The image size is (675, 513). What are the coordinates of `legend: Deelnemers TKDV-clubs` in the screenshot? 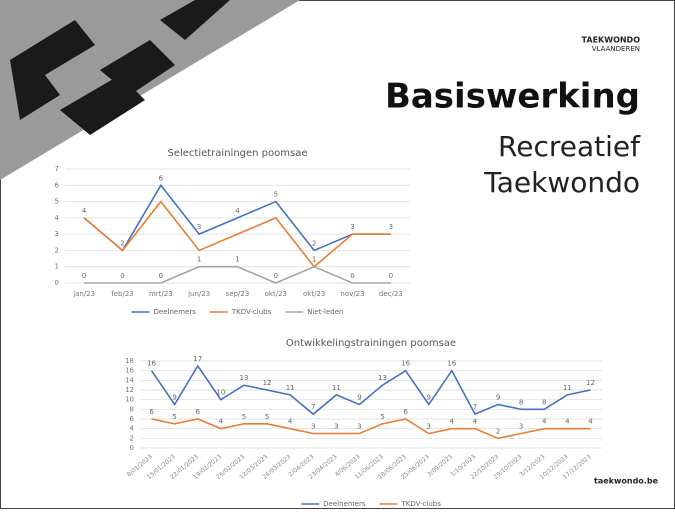 It's located at (371, 504).